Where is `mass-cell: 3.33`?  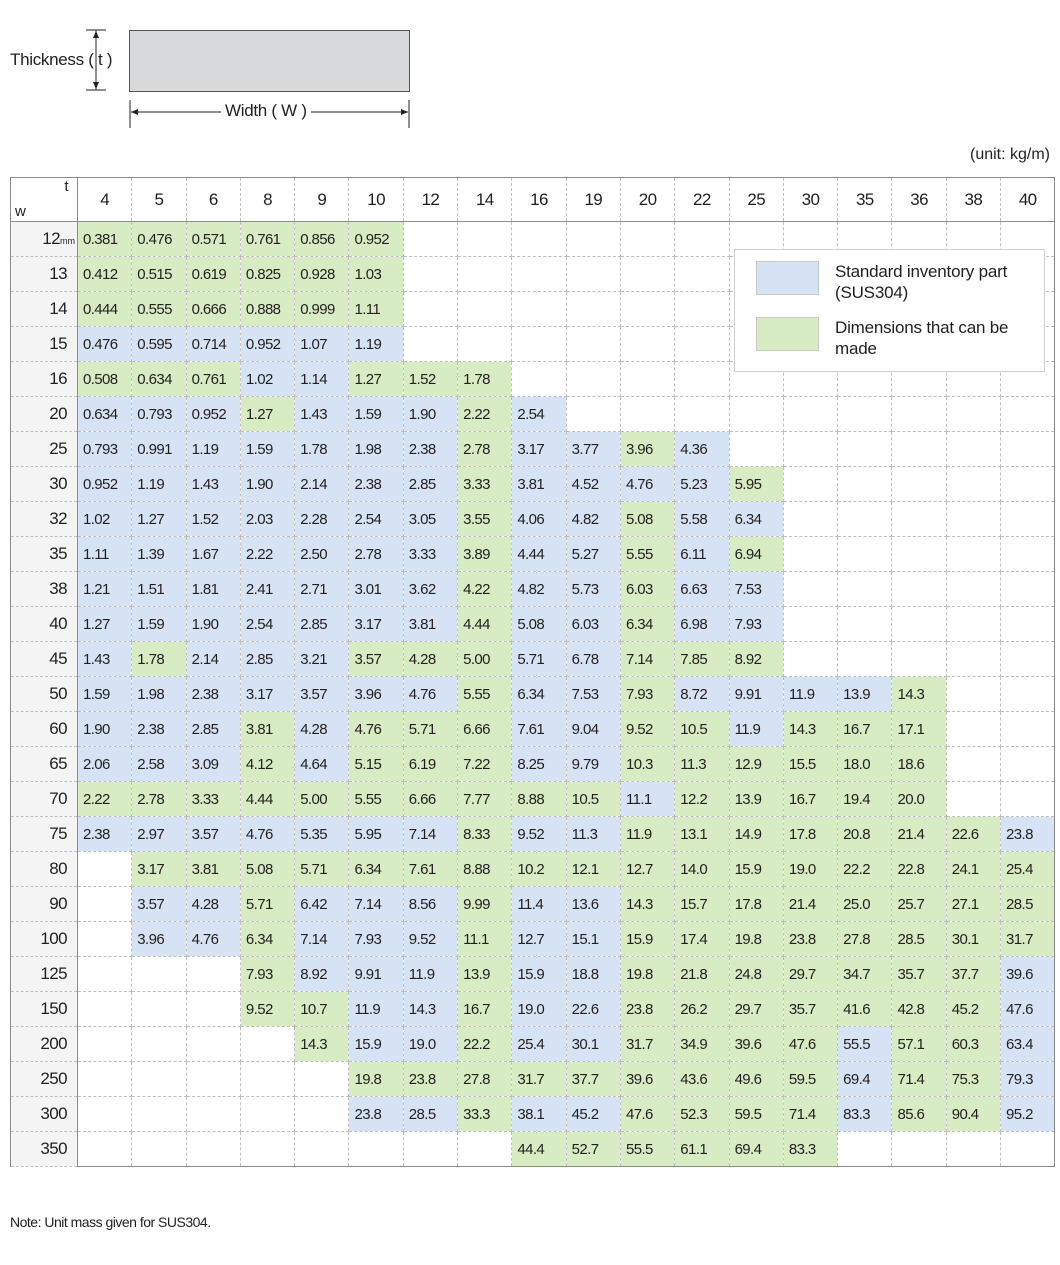
mass-cell: 3.33 is located at coordinates (213, 799).